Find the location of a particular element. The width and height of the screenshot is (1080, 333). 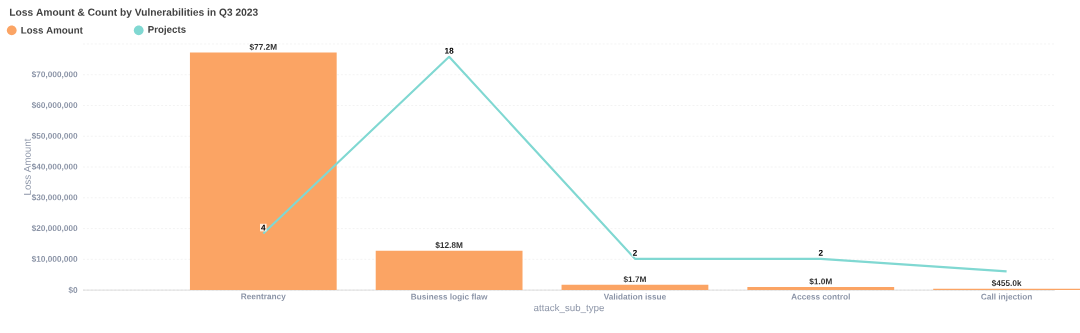

y-tick-label: $60,000,000 is located at coordinates (54, 105).